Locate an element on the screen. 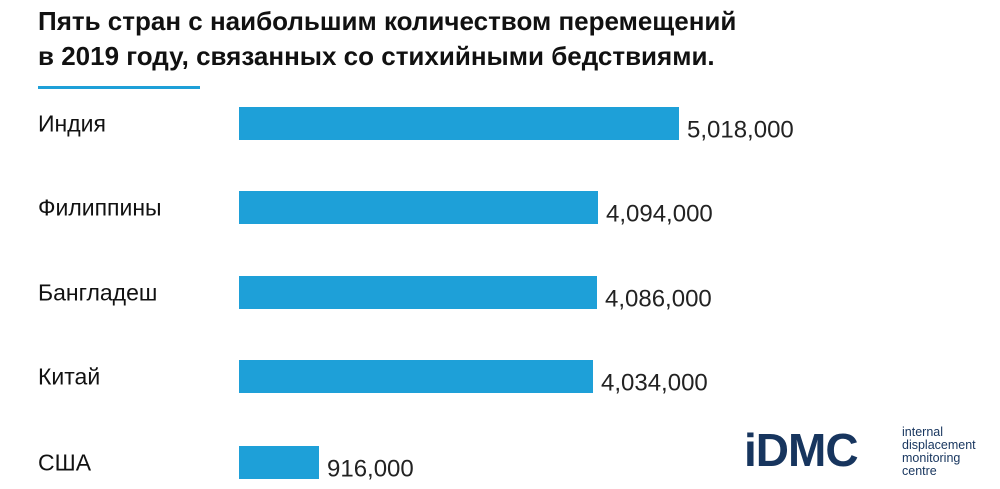 This screenshot has height=489, width=1000. logo-mark: iDMC is located at coordinates (801, 450).